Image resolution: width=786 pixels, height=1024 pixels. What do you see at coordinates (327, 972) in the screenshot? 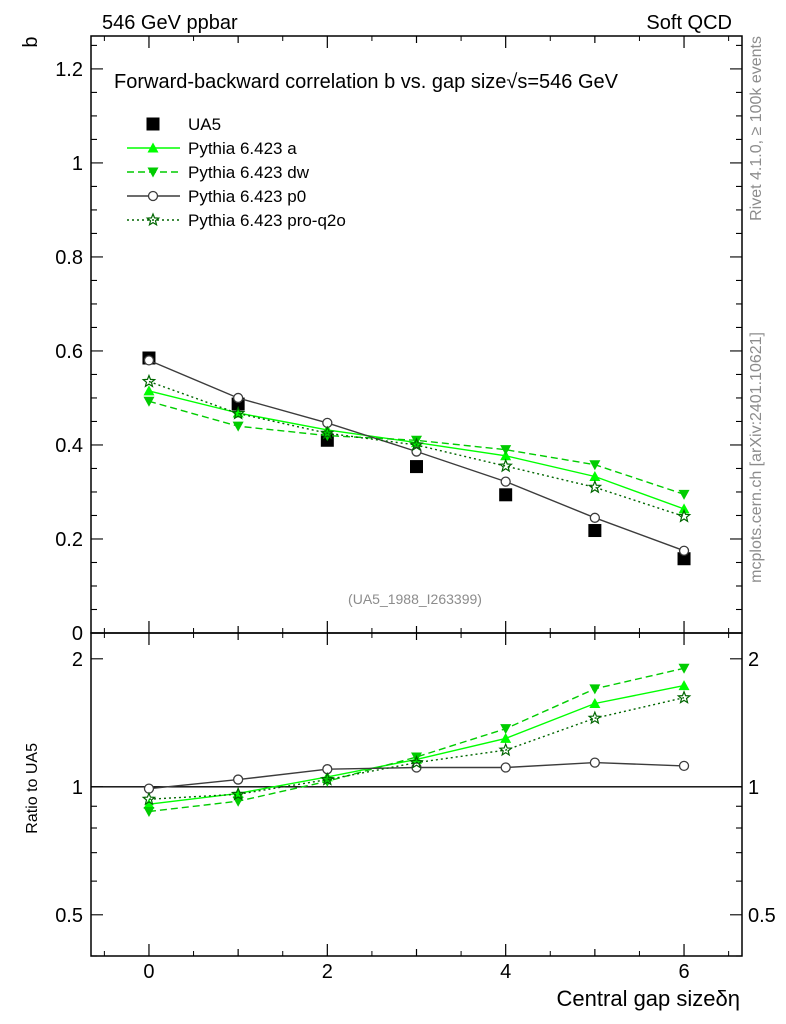
I see `x-tick-label: 2` at bounding box center [327, 972].